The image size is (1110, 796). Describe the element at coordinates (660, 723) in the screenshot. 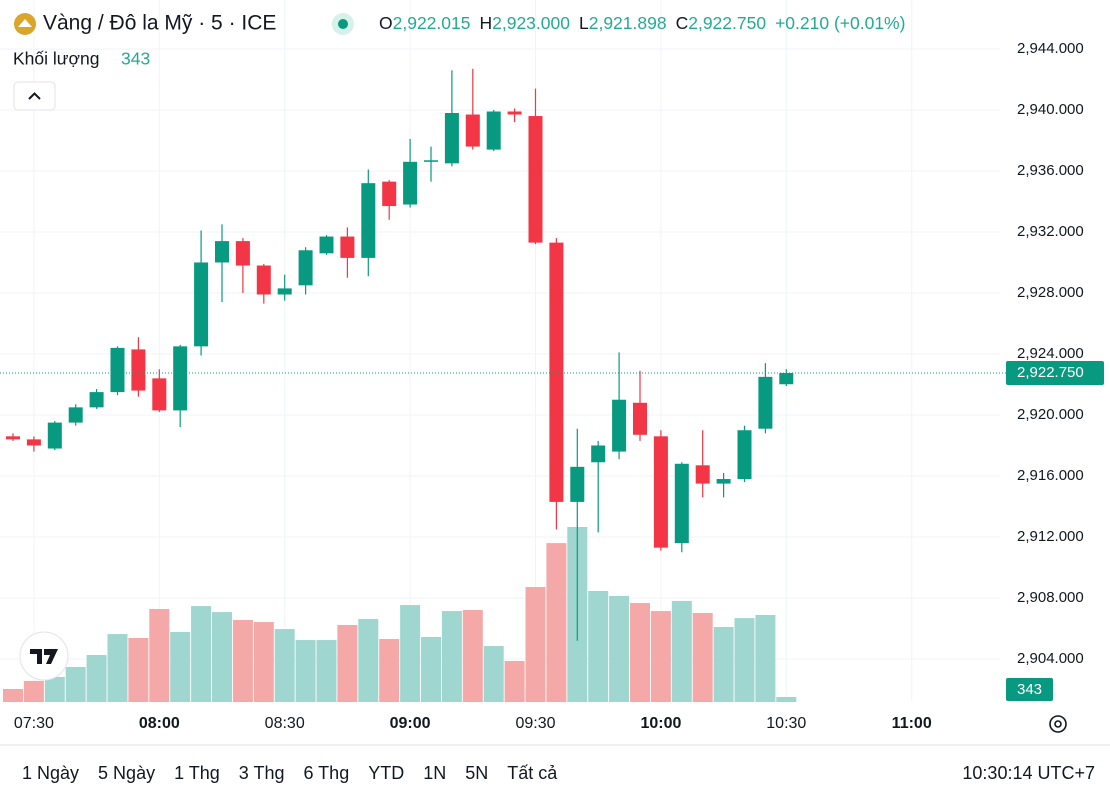

I see `x-tick-label: 10:00` at that location.